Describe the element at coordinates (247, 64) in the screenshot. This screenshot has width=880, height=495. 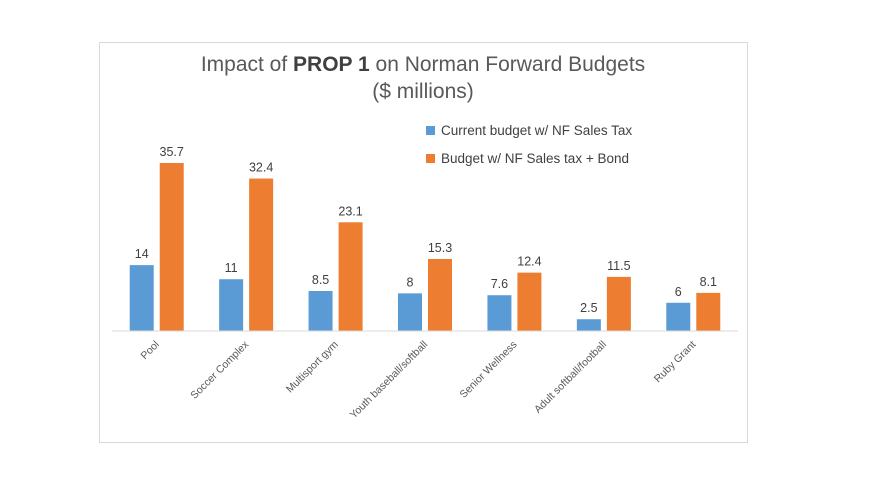
I see `title-prefix: Impact of` at that location.